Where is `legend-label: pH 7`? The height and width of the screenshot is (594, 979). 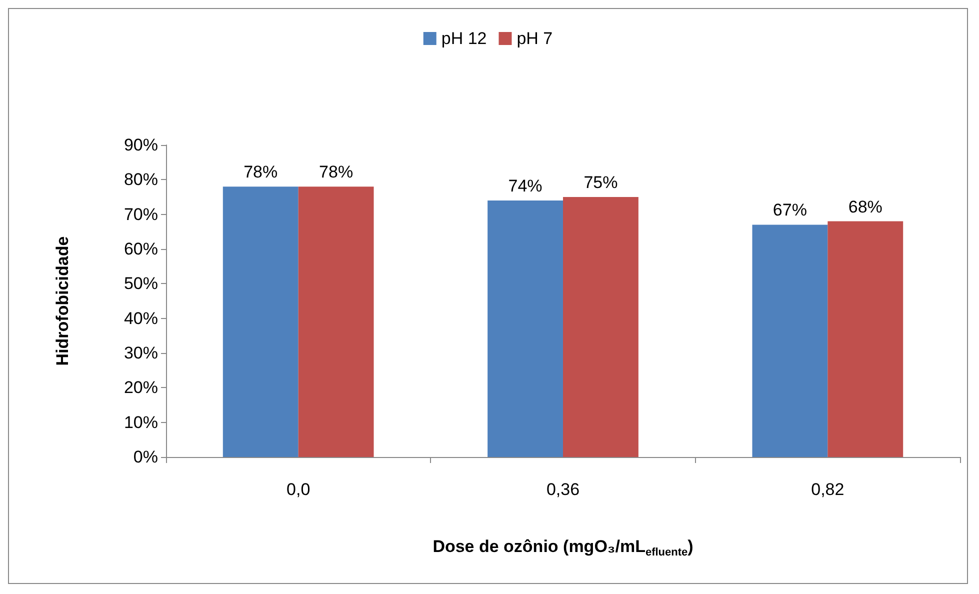 legend-label: pH 7 is located at coordinates (534, 38).